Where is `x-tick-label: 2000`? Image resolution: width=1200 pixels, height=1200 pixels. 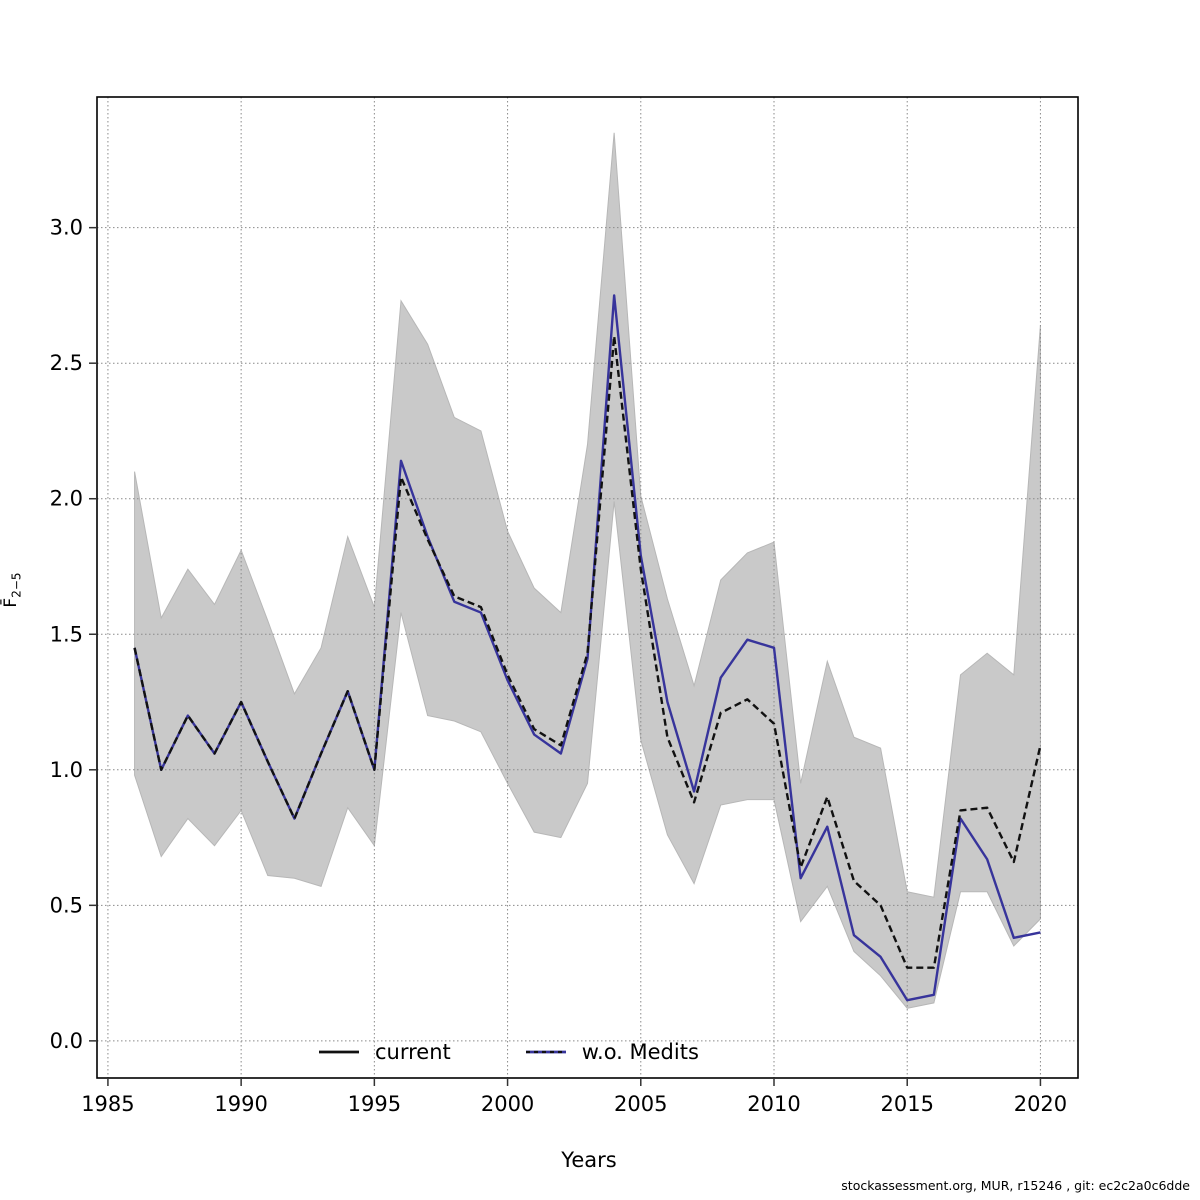
x-tick-label: 2000 is located at coordinates (507, 1104).